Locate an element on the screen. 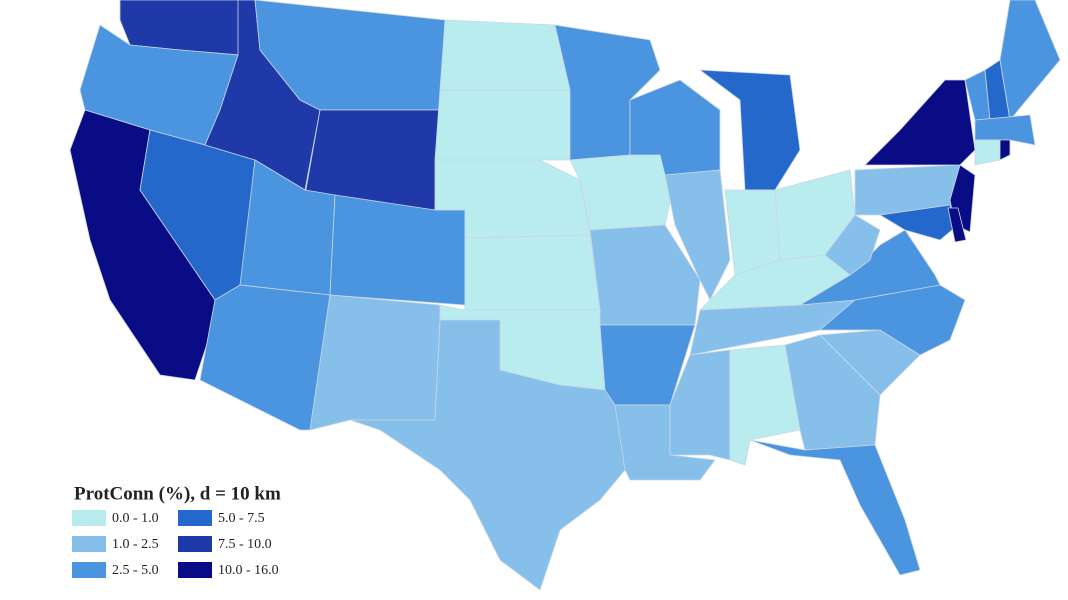  legend-label: 2.5 - 5.0 is located at coordinates (135, 570).